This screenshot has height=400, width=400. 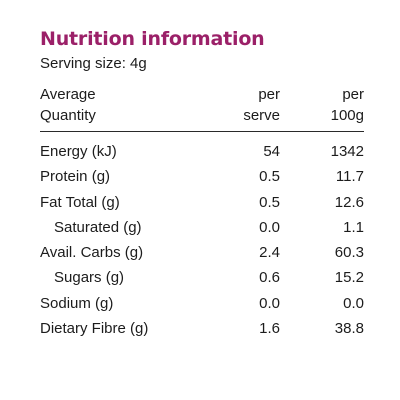 What do you see at coordinates (78, 151) in the screenshot?
I see `nutrient-label: Energy (kJ)` at bounding box center [78, 151].